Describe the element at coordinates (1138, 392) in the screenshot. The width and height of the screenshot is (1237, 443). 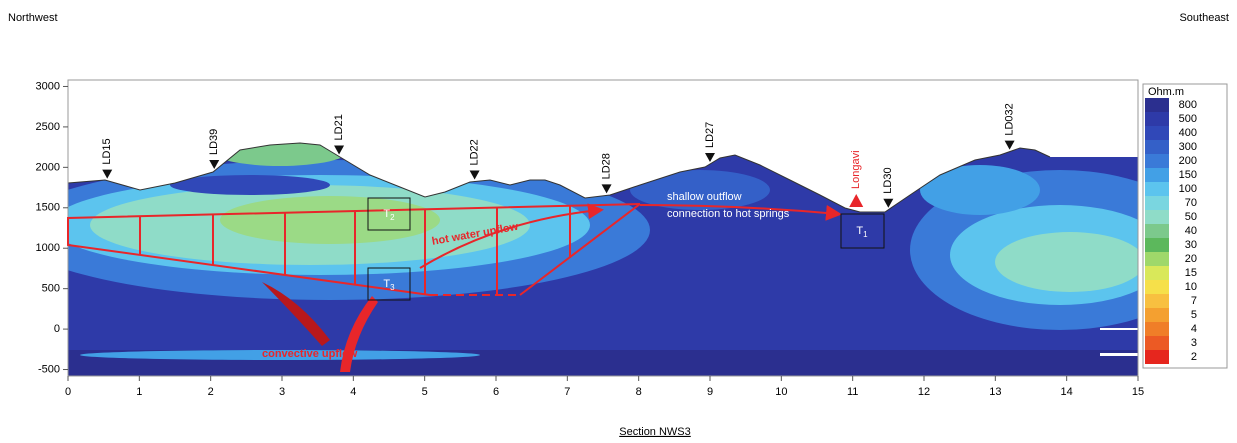
I see `x-tick-label: 15` at that location.